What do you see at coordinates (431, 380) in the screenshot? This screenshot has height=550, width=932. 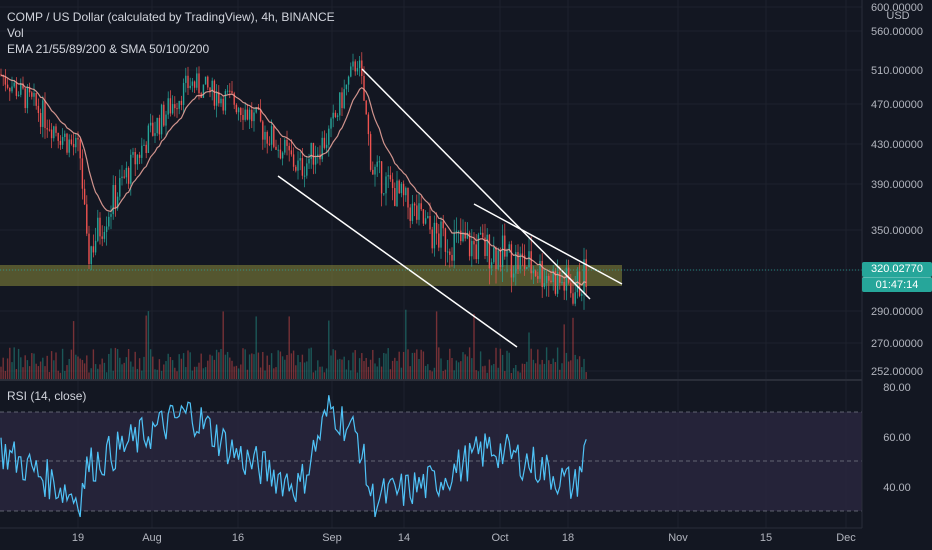 I see `pane-separator` at bounding box center [431, 380].